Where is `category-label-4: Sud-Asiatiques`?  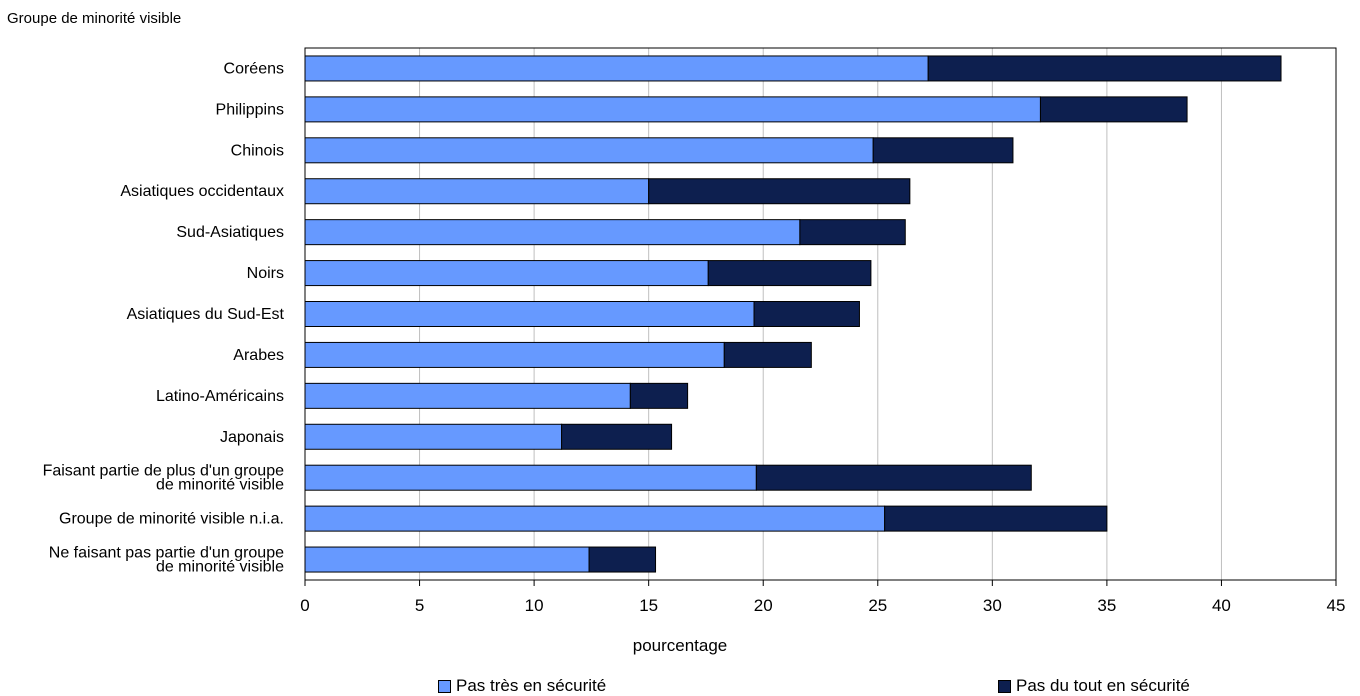 category-label-4: Sud-Asiatiques is located at coordinates (230, 232).